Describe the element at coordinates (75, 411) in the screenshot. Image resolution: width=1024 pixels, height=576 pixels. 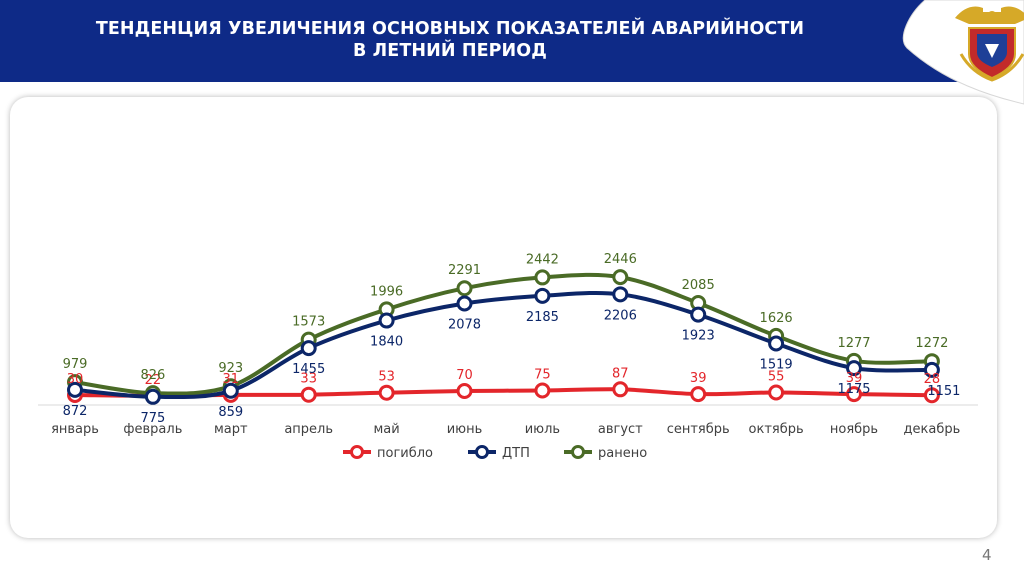
I see `data-label: 872` at that location.